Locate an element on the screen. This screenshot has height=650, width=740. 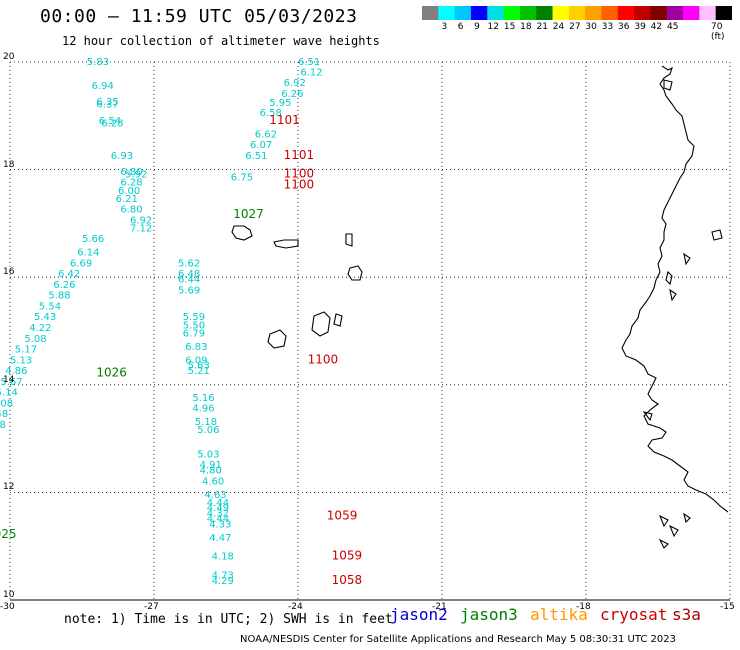
swh-value: 6.58 is located at coordinates (271, 113).